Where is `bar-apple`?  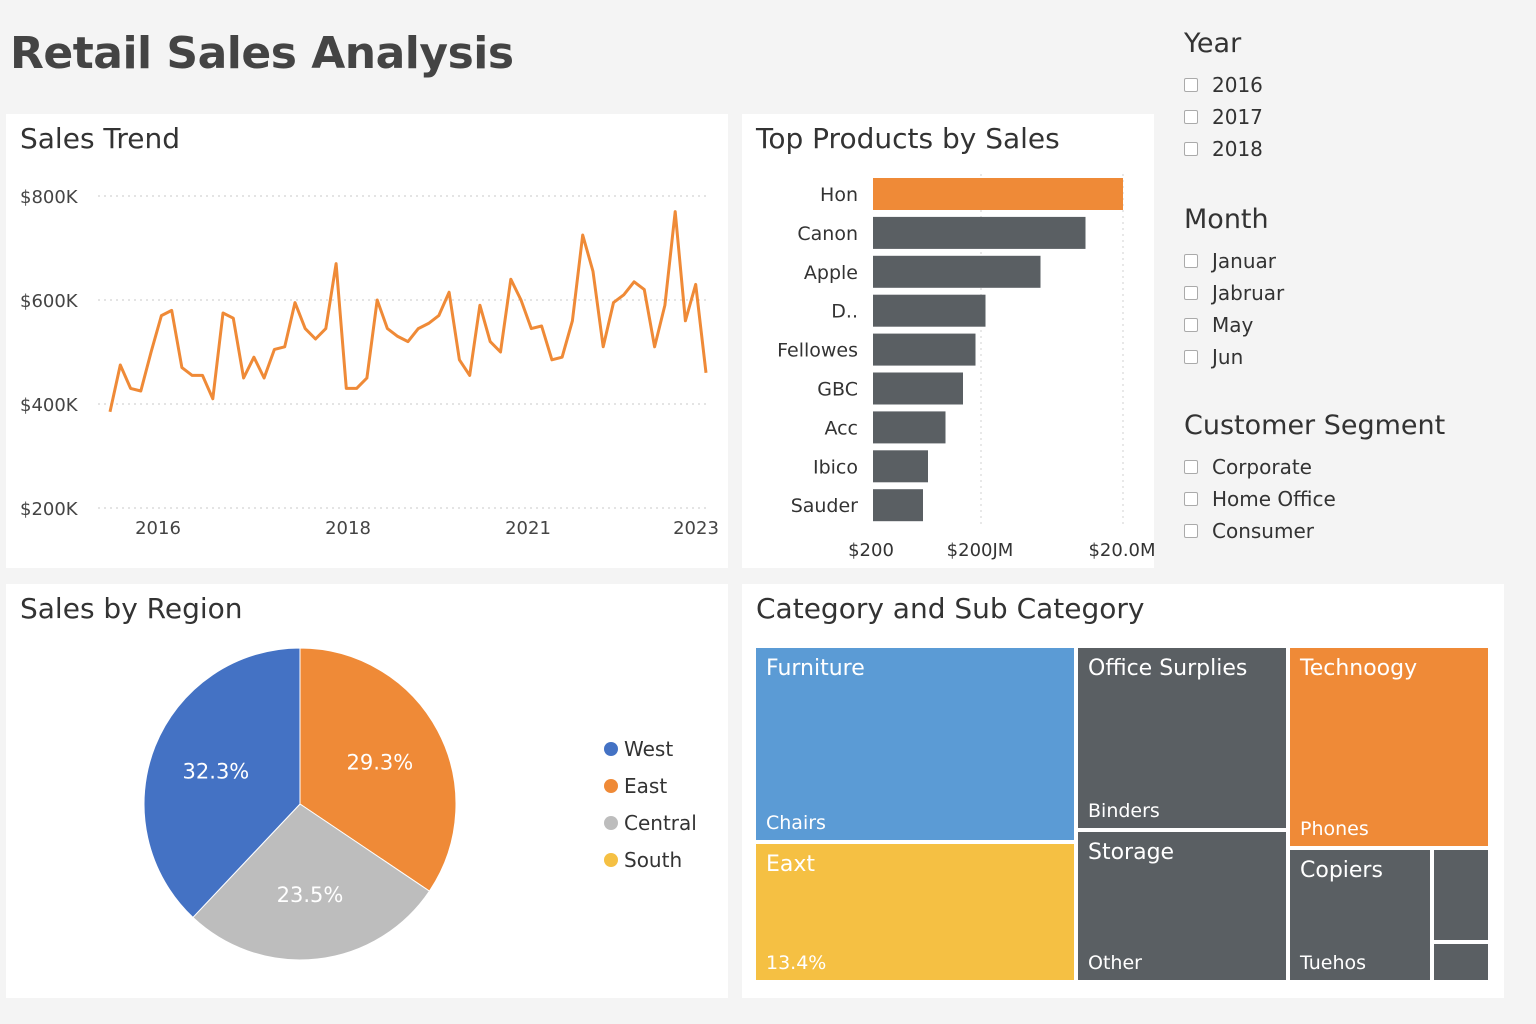 bar-apple is located at coordinates (957, 271).